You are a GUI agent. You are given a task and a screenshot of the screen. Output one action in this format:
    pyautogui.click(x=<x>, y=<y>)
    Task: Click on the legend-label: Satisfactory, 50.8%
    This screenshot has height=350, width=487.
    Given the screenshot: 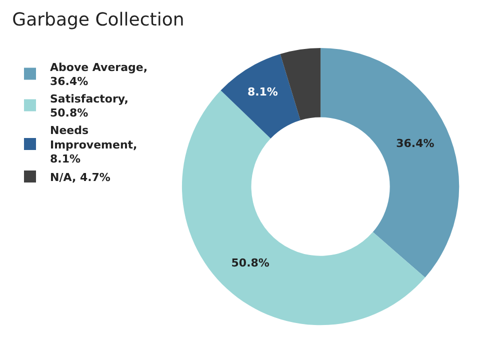 What is the action you would take?
    pyautogui.click(x=89, y=106)
    